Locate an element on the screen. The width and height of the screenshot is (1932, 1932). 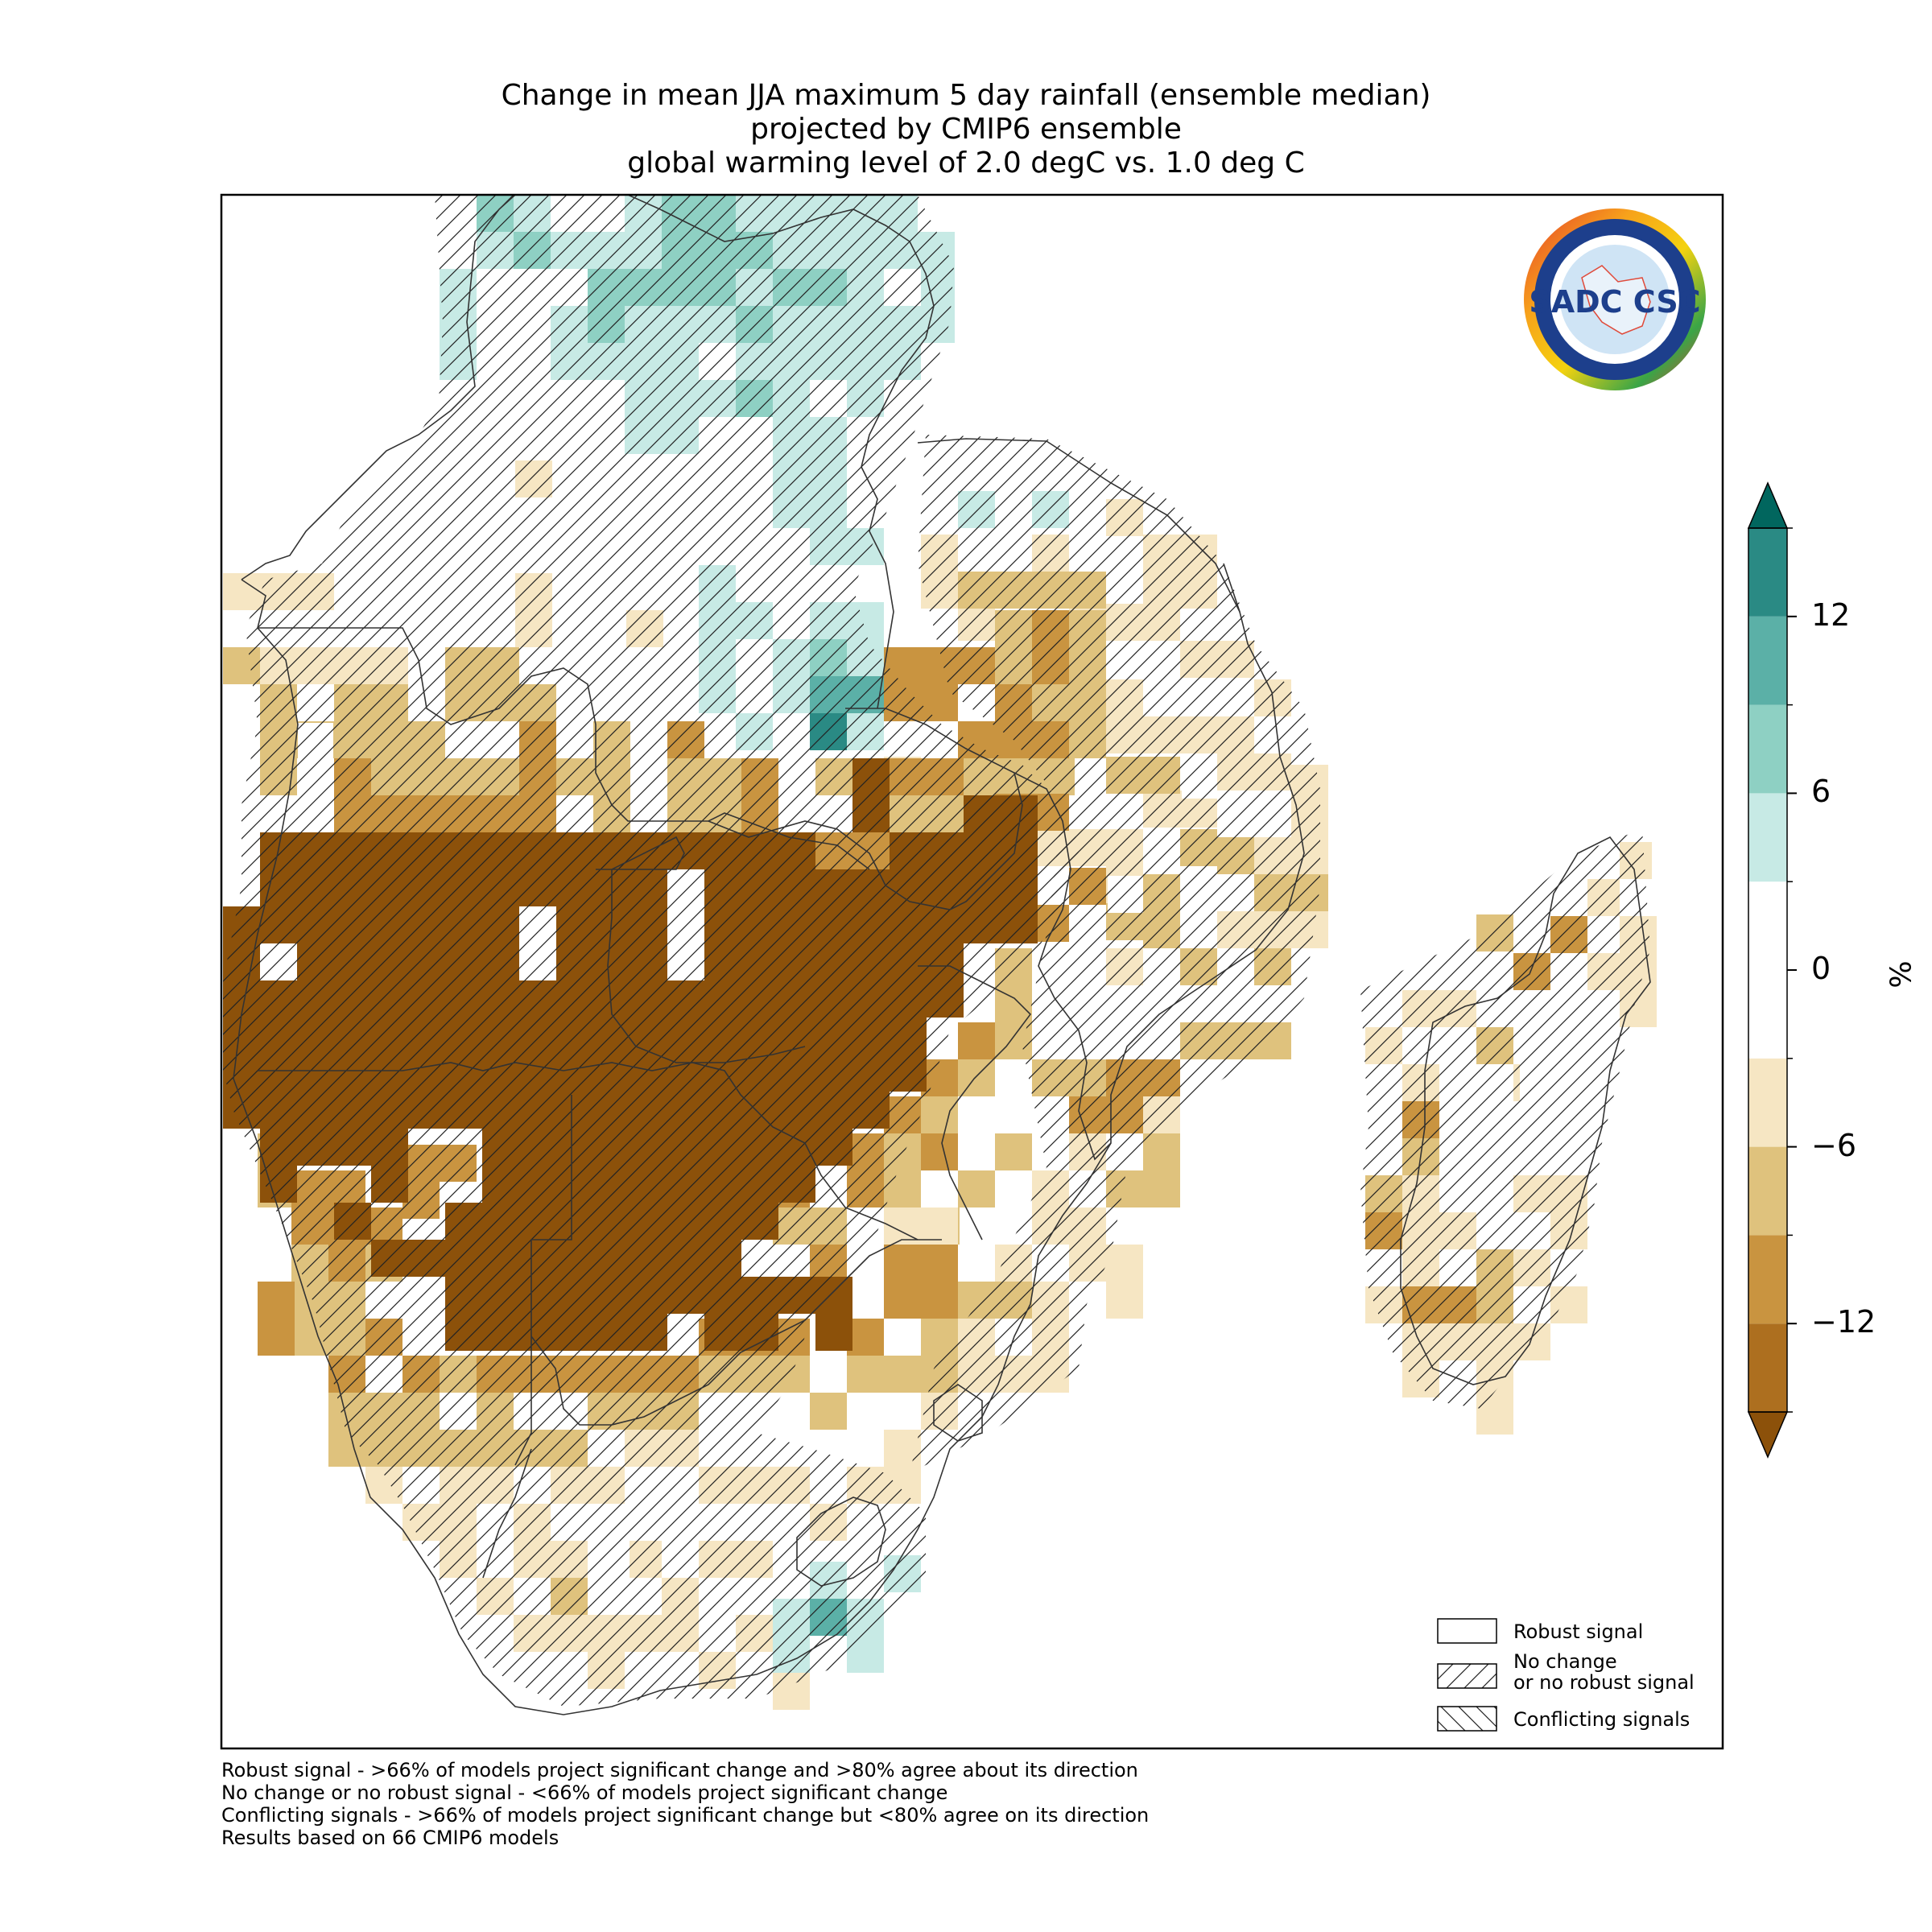
border-zambia is located at coordinates (865, 809).